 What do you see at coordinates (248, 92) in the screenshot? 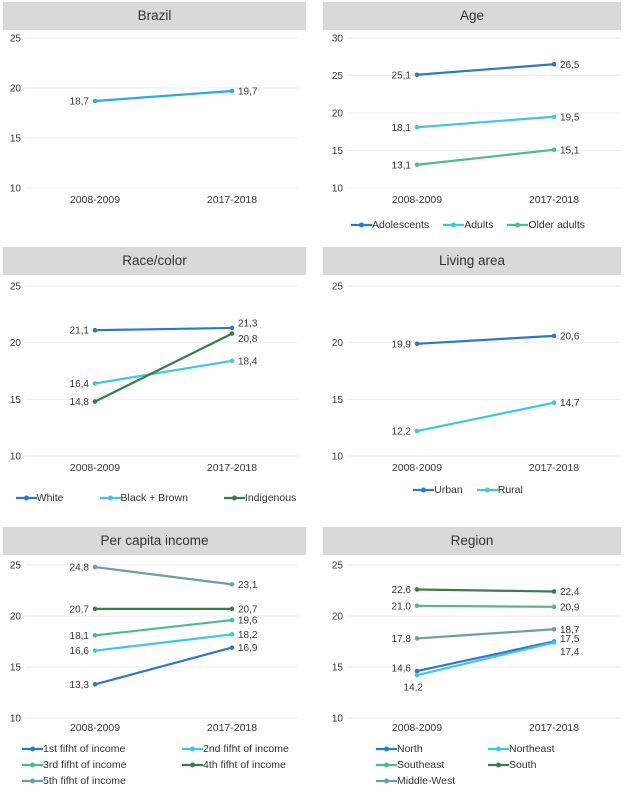
I see `data-label: 19,7` at bounding box center [248, 92].